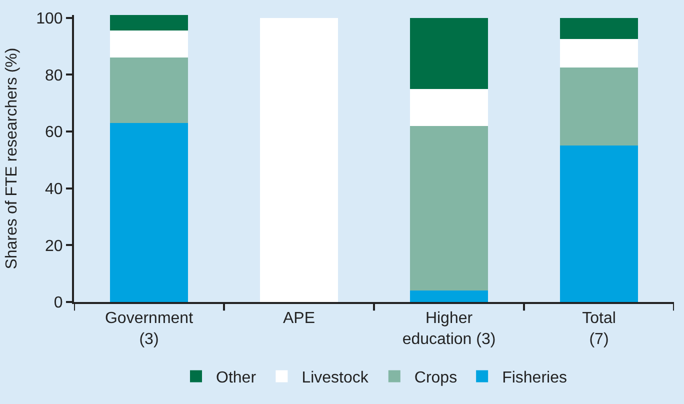  Describe the element at coordinates (534, 378) in the screenshot. I see `legend-label: Fisheries` at that location.